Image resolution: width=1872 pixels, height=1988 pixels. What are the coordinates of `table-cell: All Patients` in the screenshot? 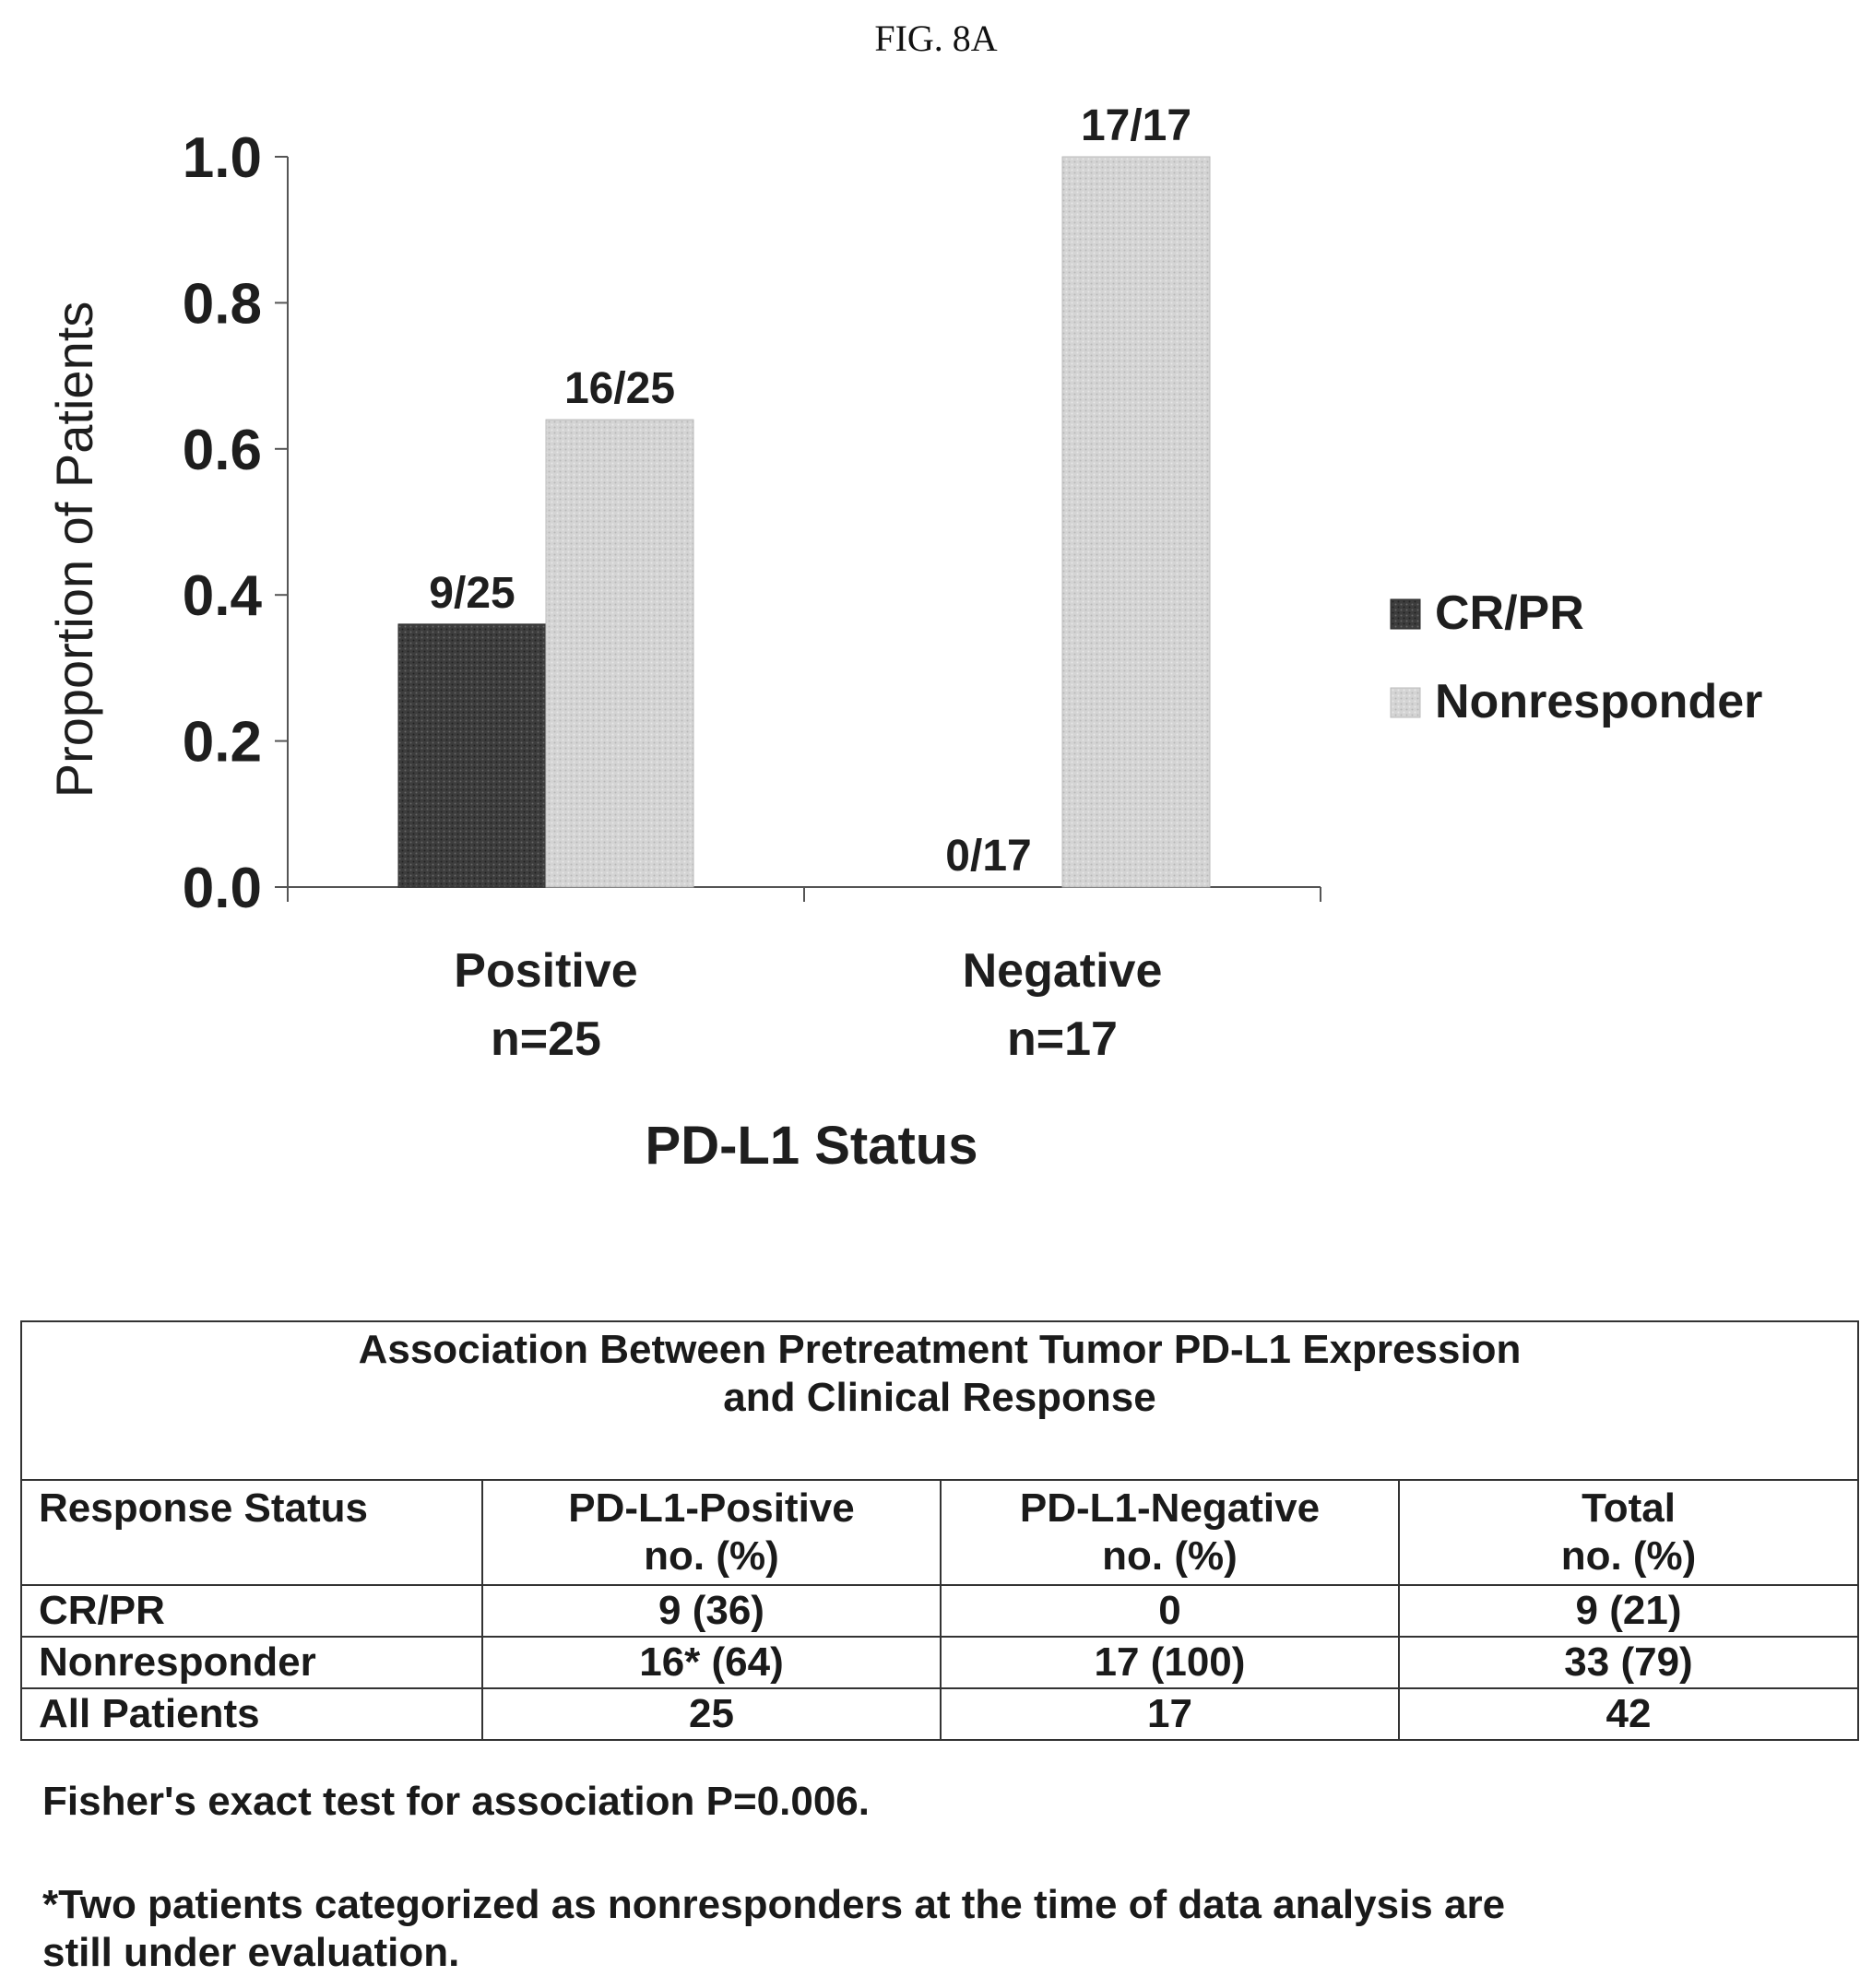 It's located at (251, 1714).